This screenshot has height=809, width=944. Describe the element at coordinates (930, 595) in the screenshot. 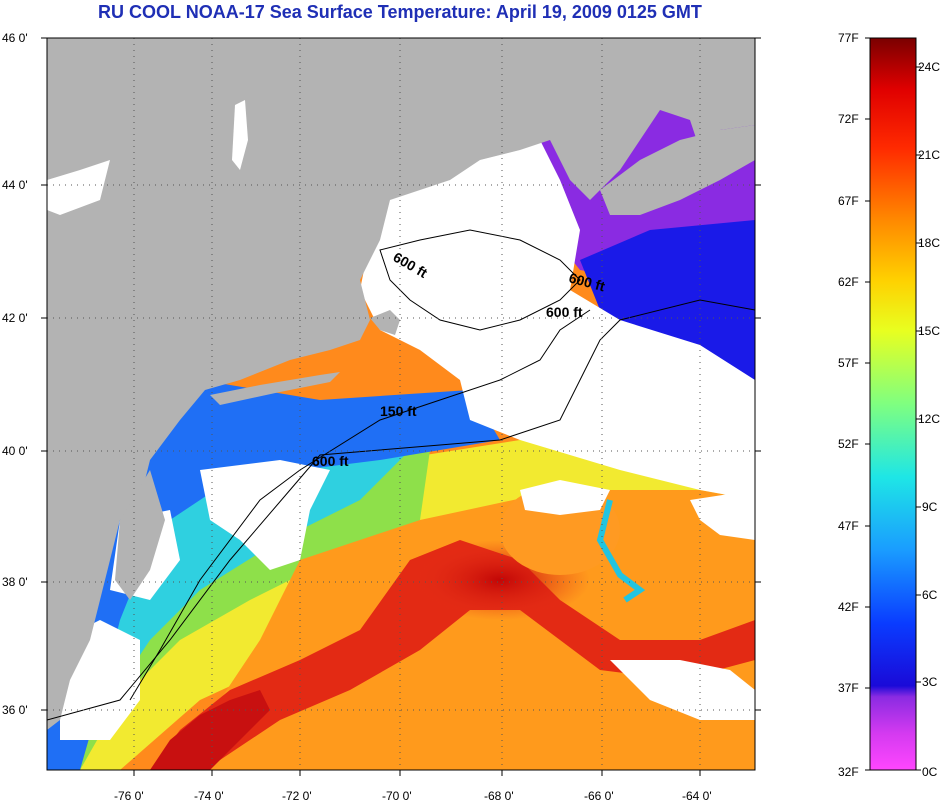

I see `cb-c-6: 6C` at that location.